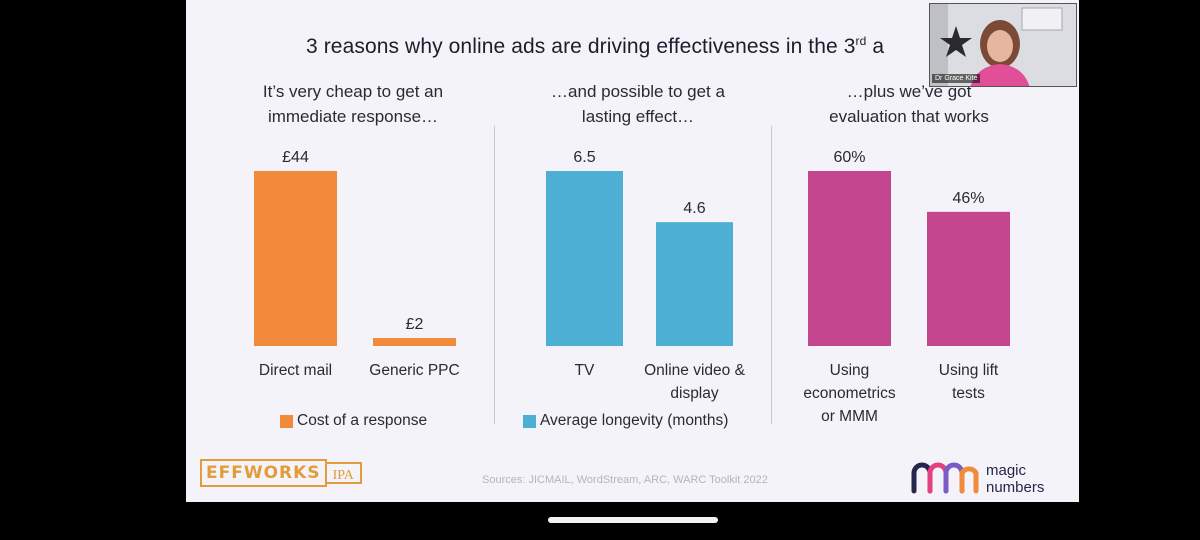 The image size is (1200, 540). I want to click on presenter-video-feed, so click(1003, 45).